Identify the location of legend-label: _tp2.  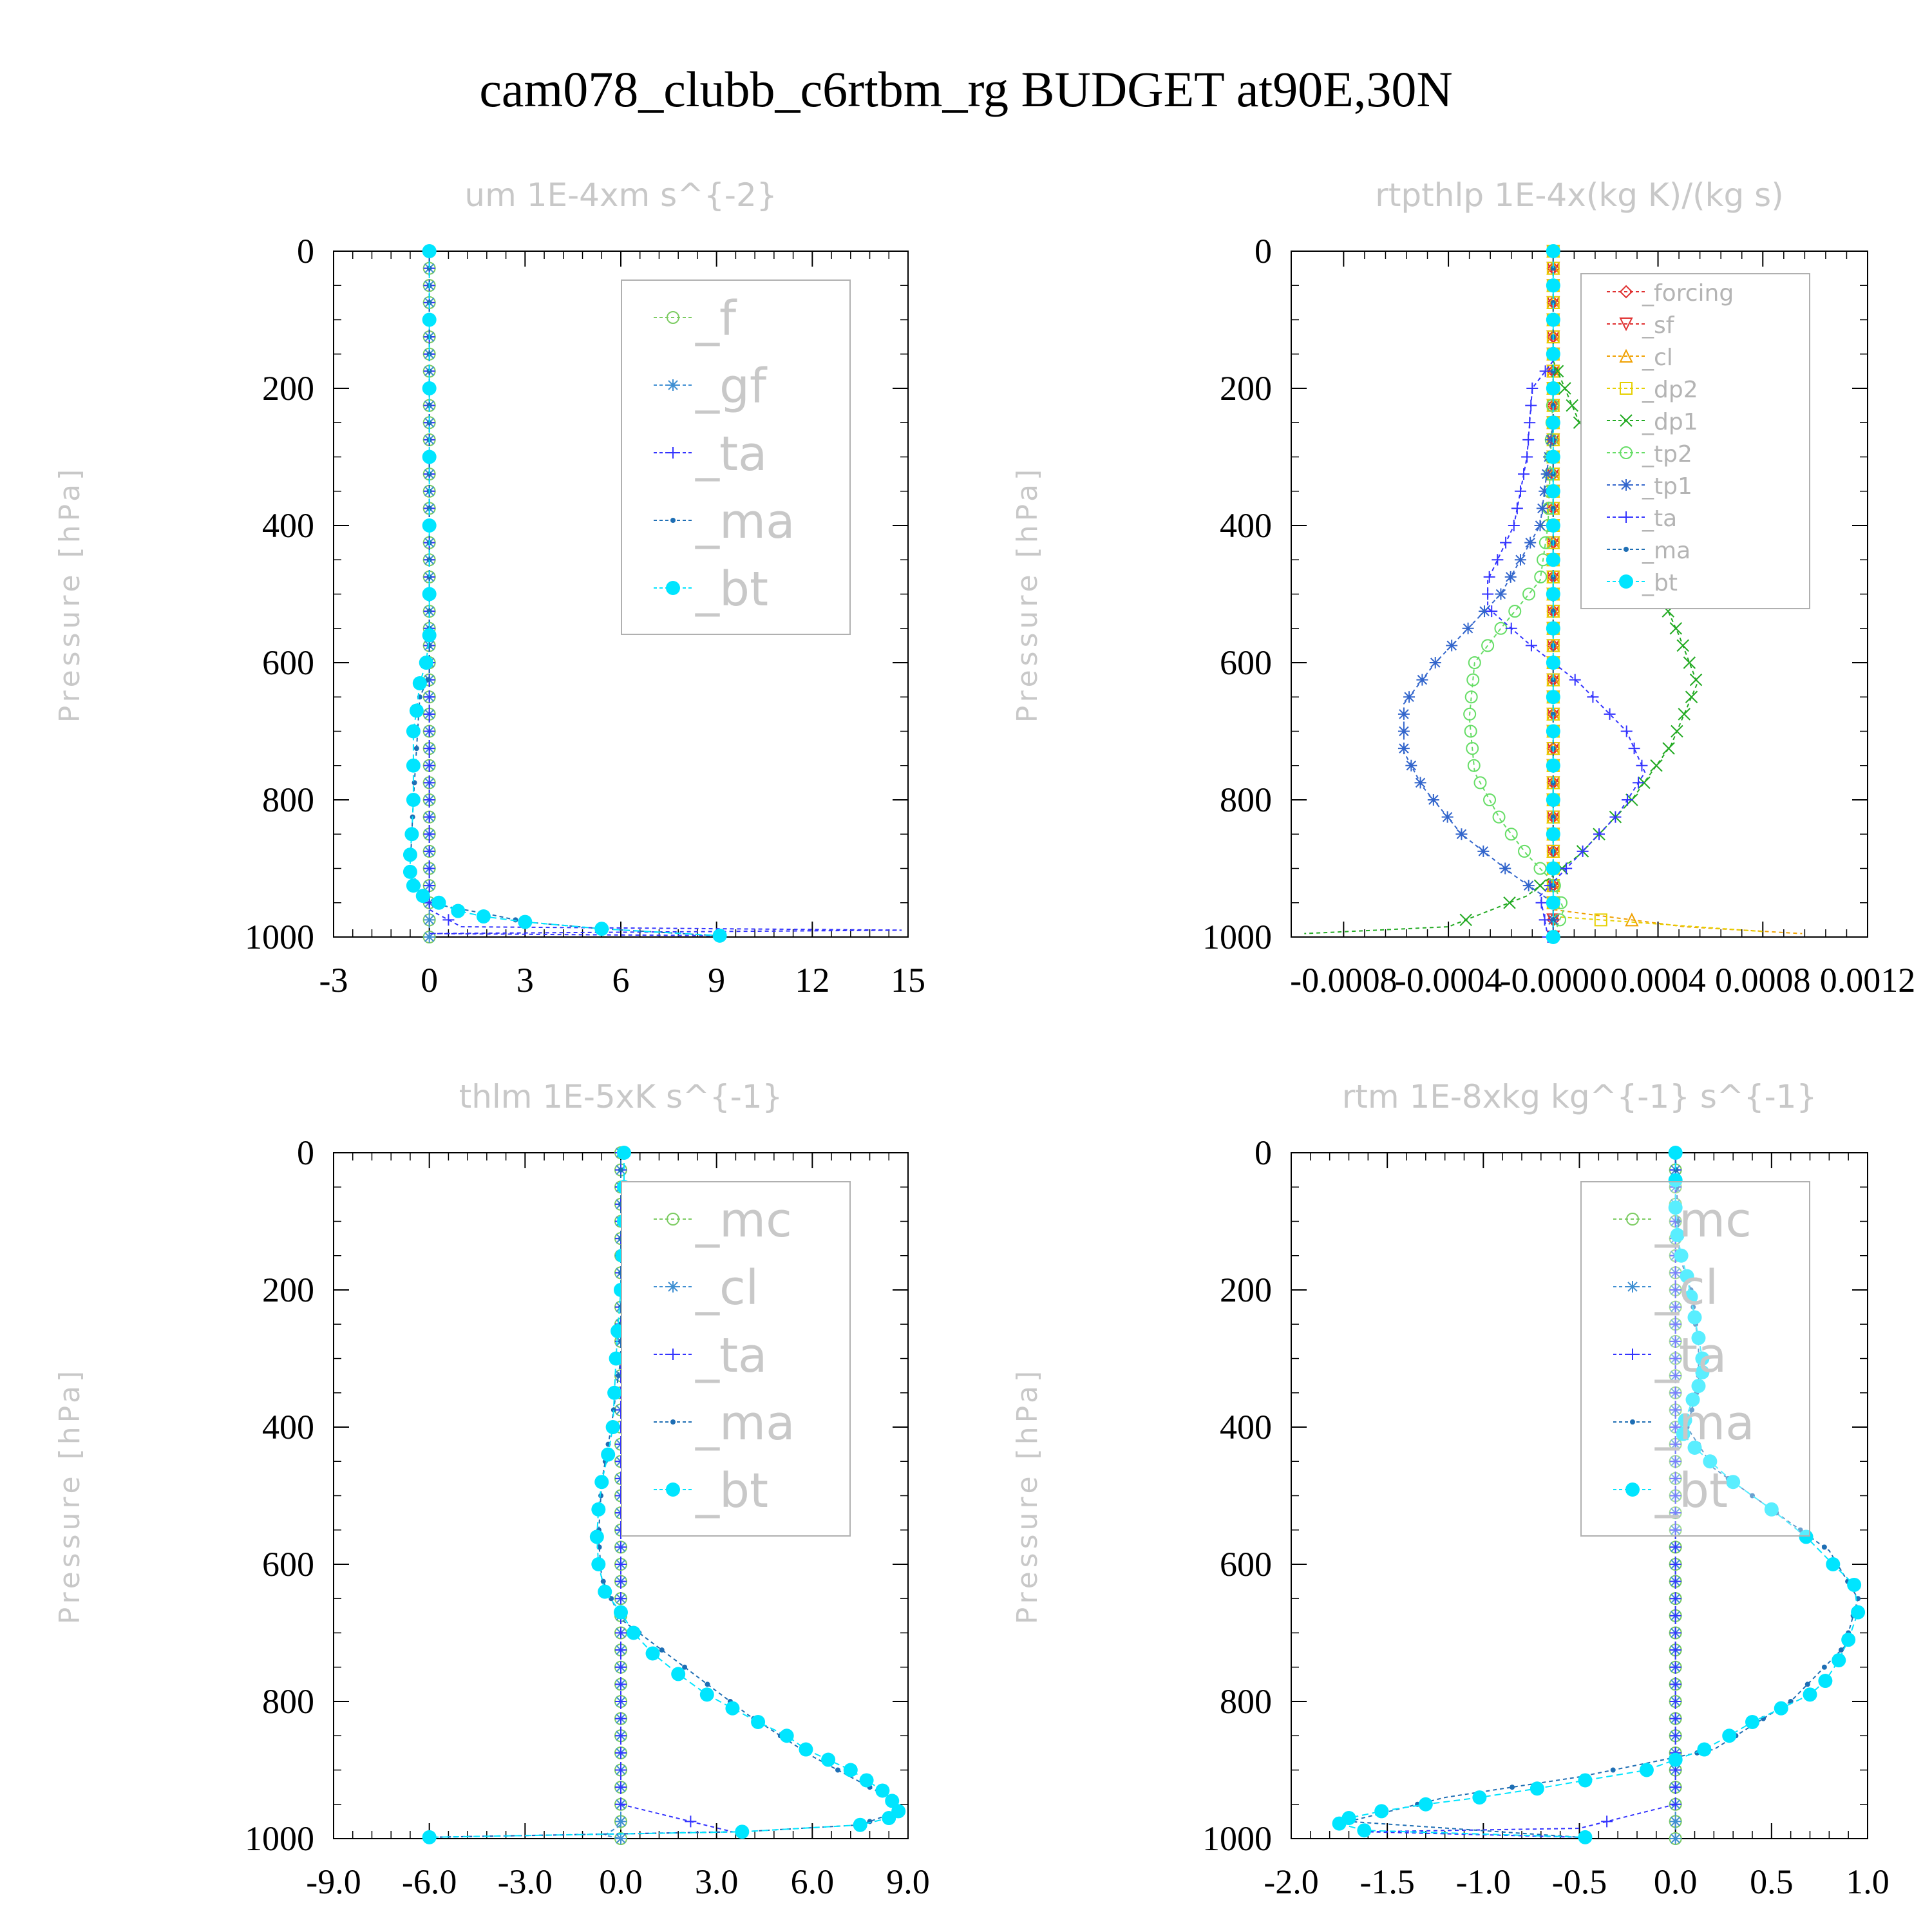
(1667, 454).